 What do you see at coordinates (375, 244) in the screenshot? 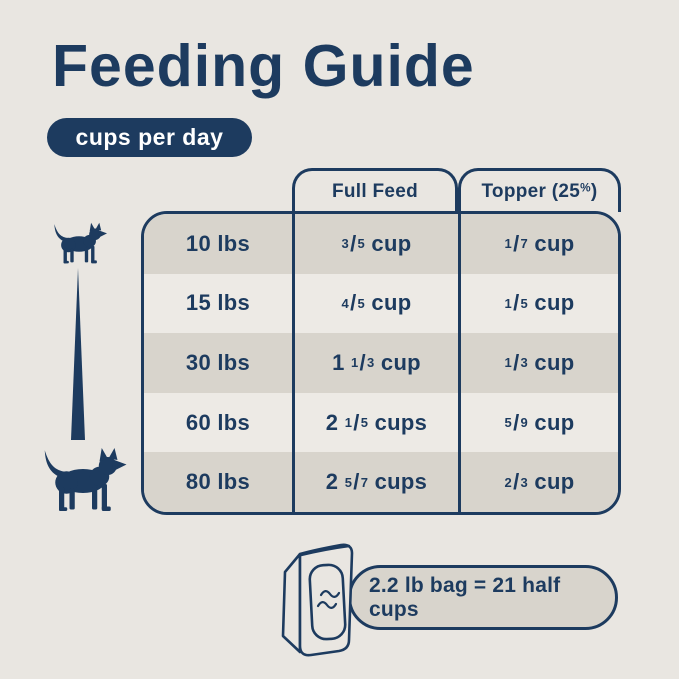
I see `full-feed-cell: 3/5 cup` at bounding box center [375, 244].